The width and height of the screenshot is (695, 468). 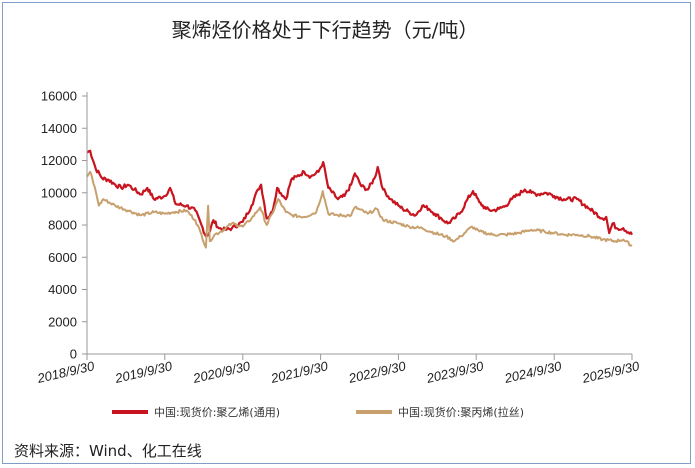 I want to click on y-tick-label: 4000, so click(x=62, y=289).